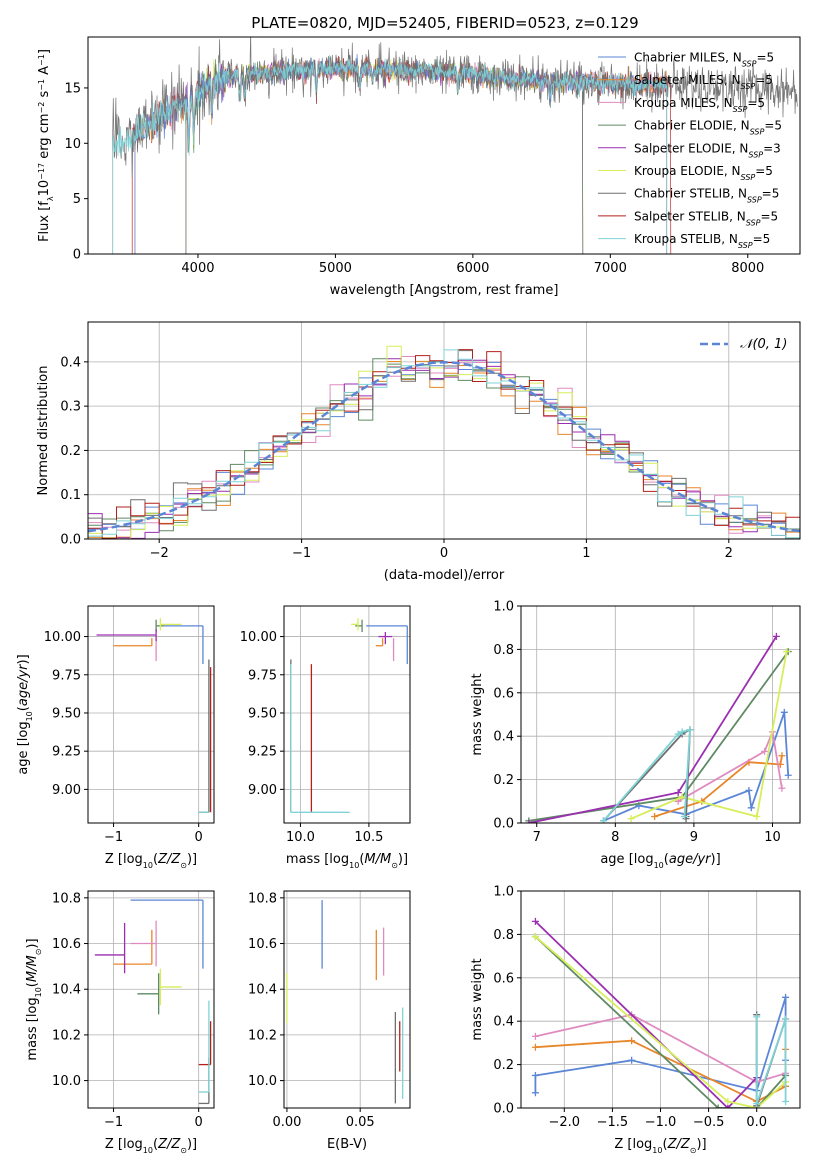 The image size is (819, 1170). I want to click on x-tick-label: 0.05, so click(360, 1122).